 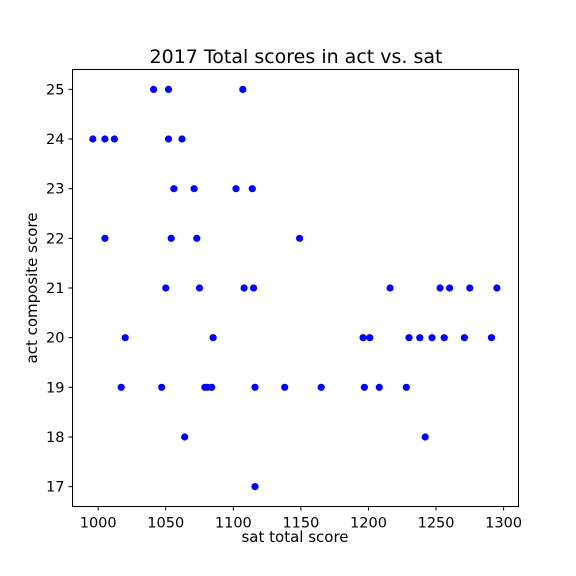 I want to click on x-tick-label: 1300, so click(x=503, y=524).